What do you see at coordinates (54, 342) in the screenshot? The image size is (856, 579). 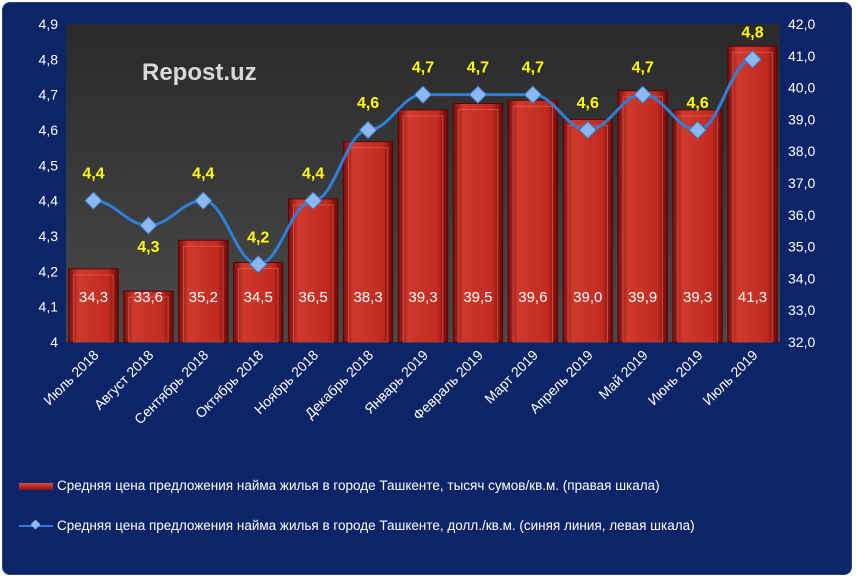 I see `left-axis-tick: 4` at bounding box center [54, 342].